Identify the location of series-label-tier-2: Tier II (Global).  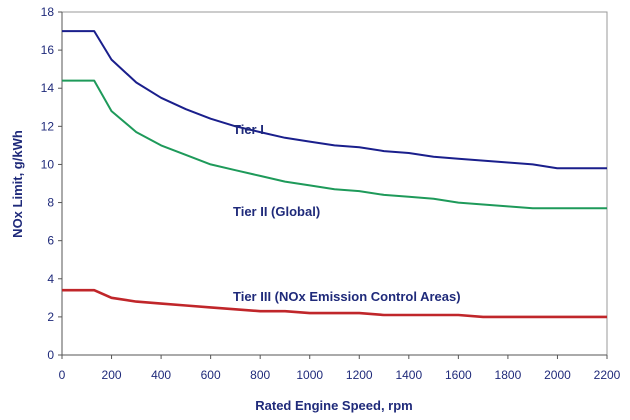
(276, 211).